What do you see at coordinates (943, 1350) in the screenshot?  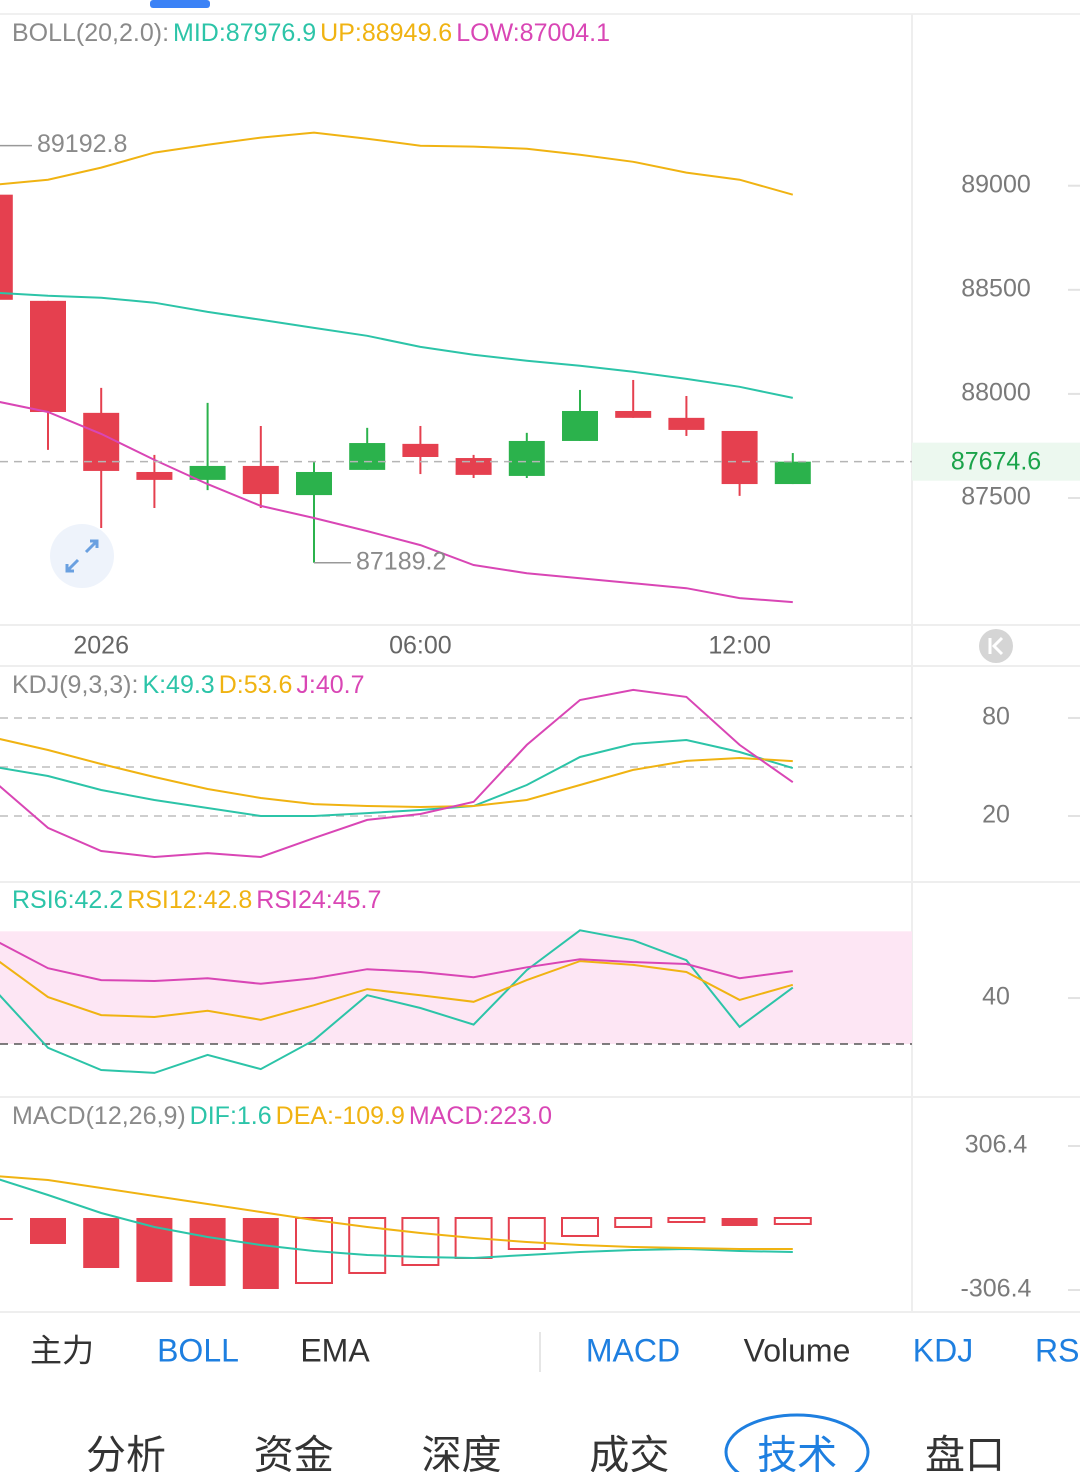 I see `indicator-tab: KDJ` at bounding box center [943, 1350].